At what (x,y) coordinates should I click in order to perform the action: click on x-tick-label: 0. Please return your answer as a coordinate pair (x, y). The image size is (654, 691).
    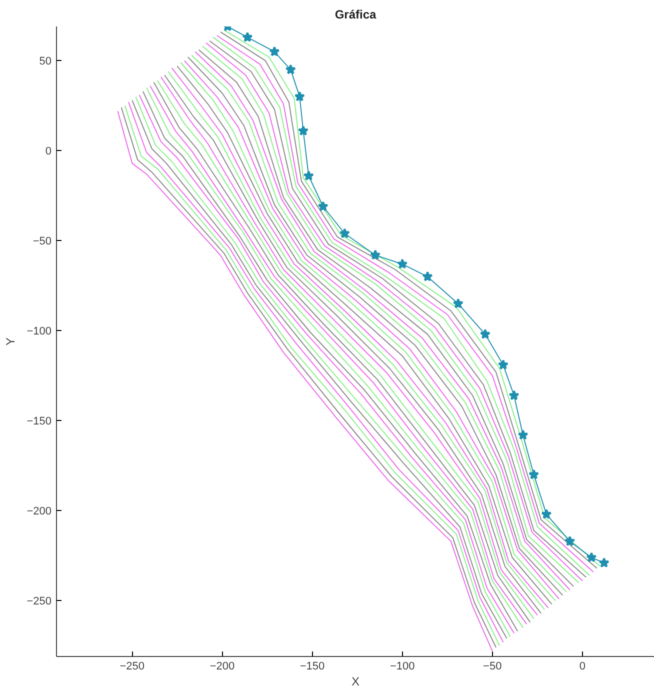
    Looking at the image, I should click on (582, 666).